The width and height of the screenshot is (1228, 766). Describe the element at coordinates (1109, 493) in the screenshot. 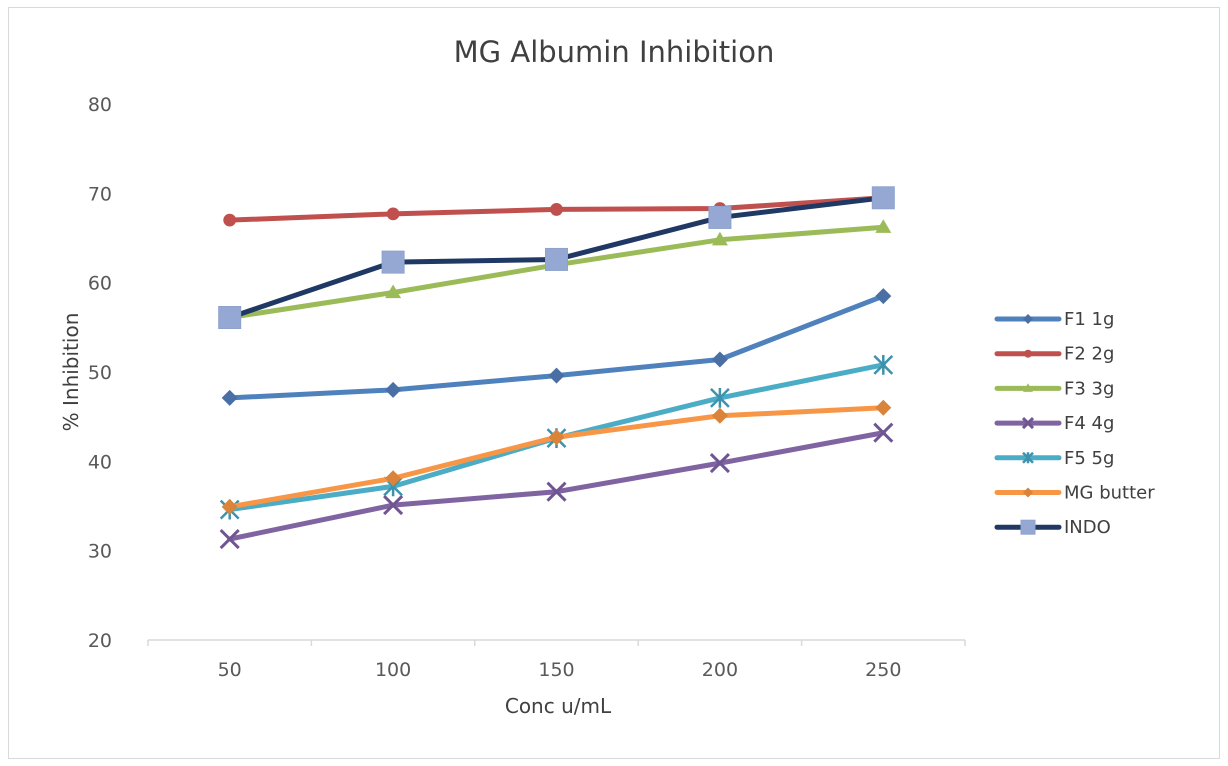

I see `legend-label: MG butter` at that location.